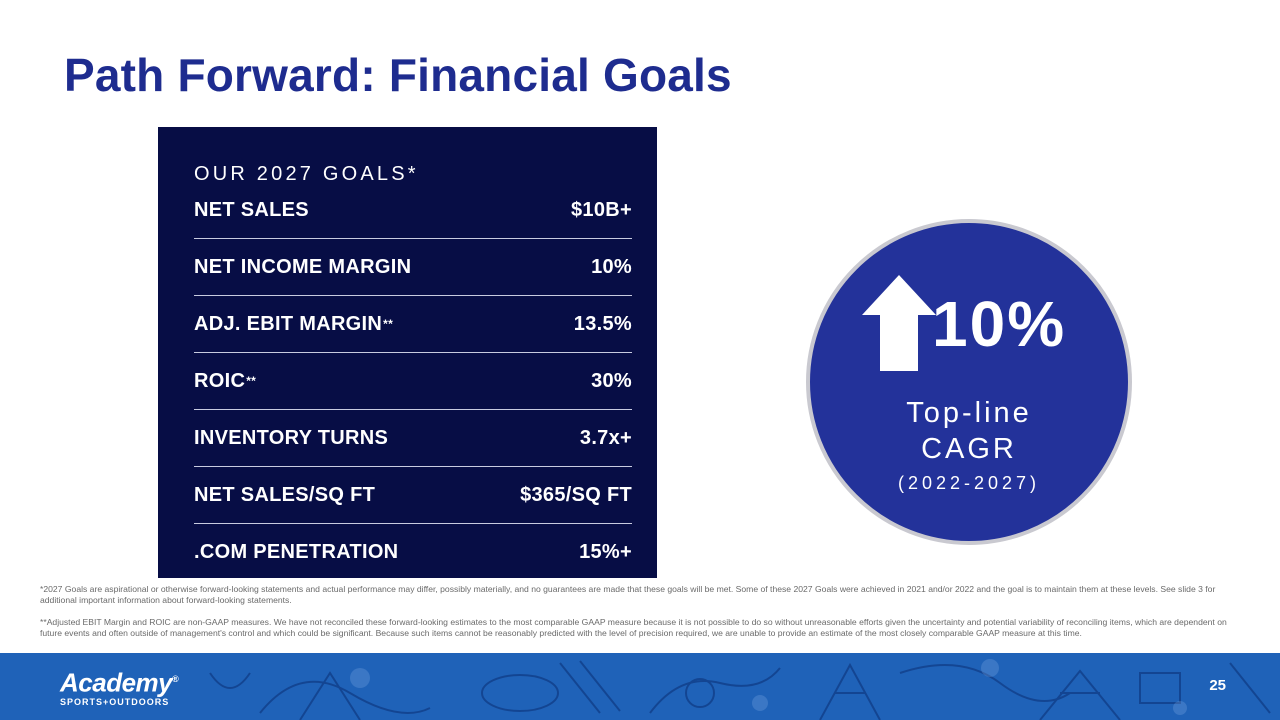 The height and width of the screenshot is (720, 1280). What do you see at coordinates (969, 382) in the screenshot?
I see `cagr-highlight-circle: 10% Top-line CAGR (2022-2027)` at bounding box center [969, 382].